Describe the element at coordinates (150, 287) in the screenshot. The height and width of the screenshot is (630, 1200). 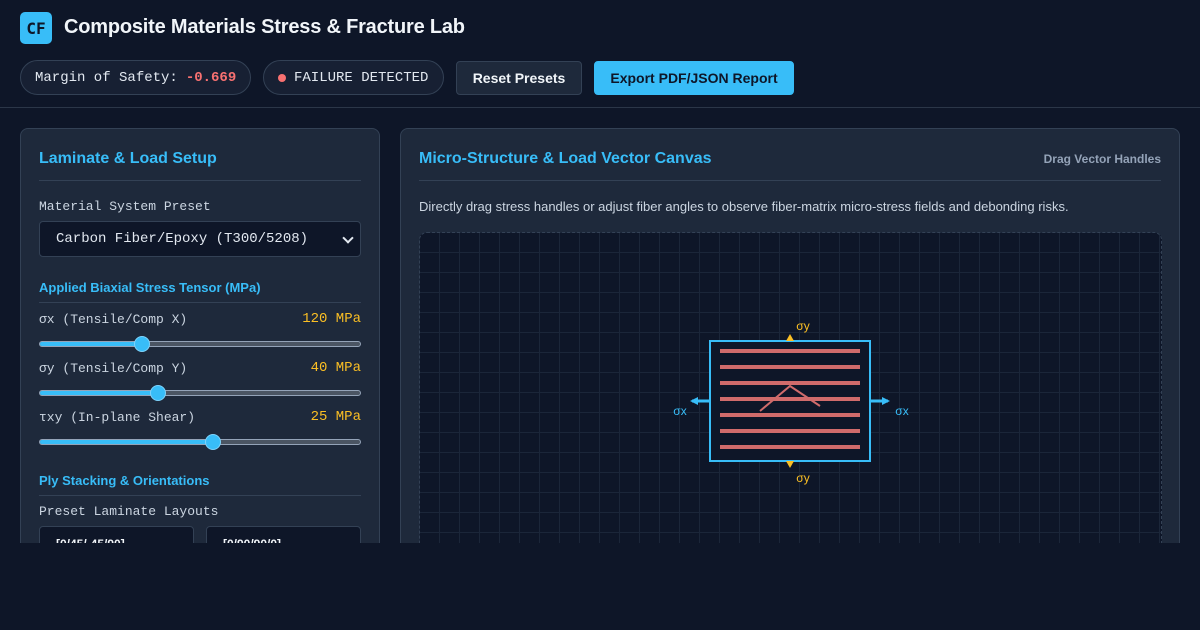
I see `stress-tensor-title: Applied Biaxial Stress Tensor (MPa)` at that location.